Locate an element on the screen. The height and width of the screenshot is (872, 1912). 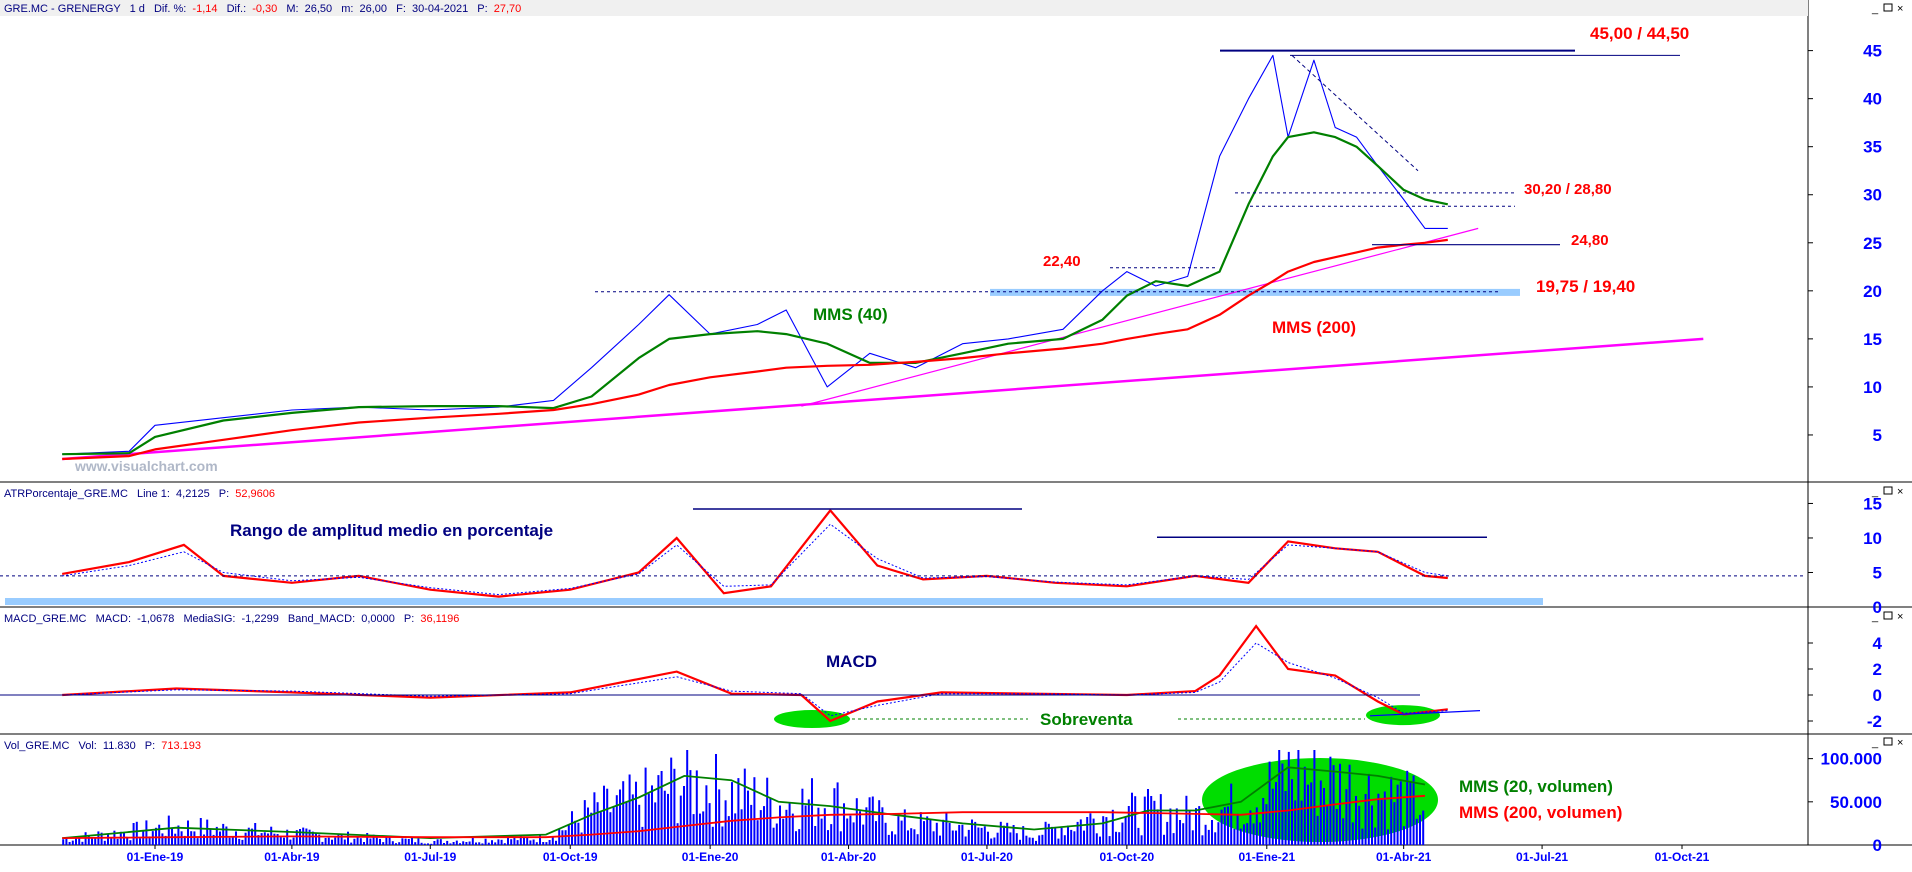
annotation-macd: MACD is located at coordinates (851, 661).